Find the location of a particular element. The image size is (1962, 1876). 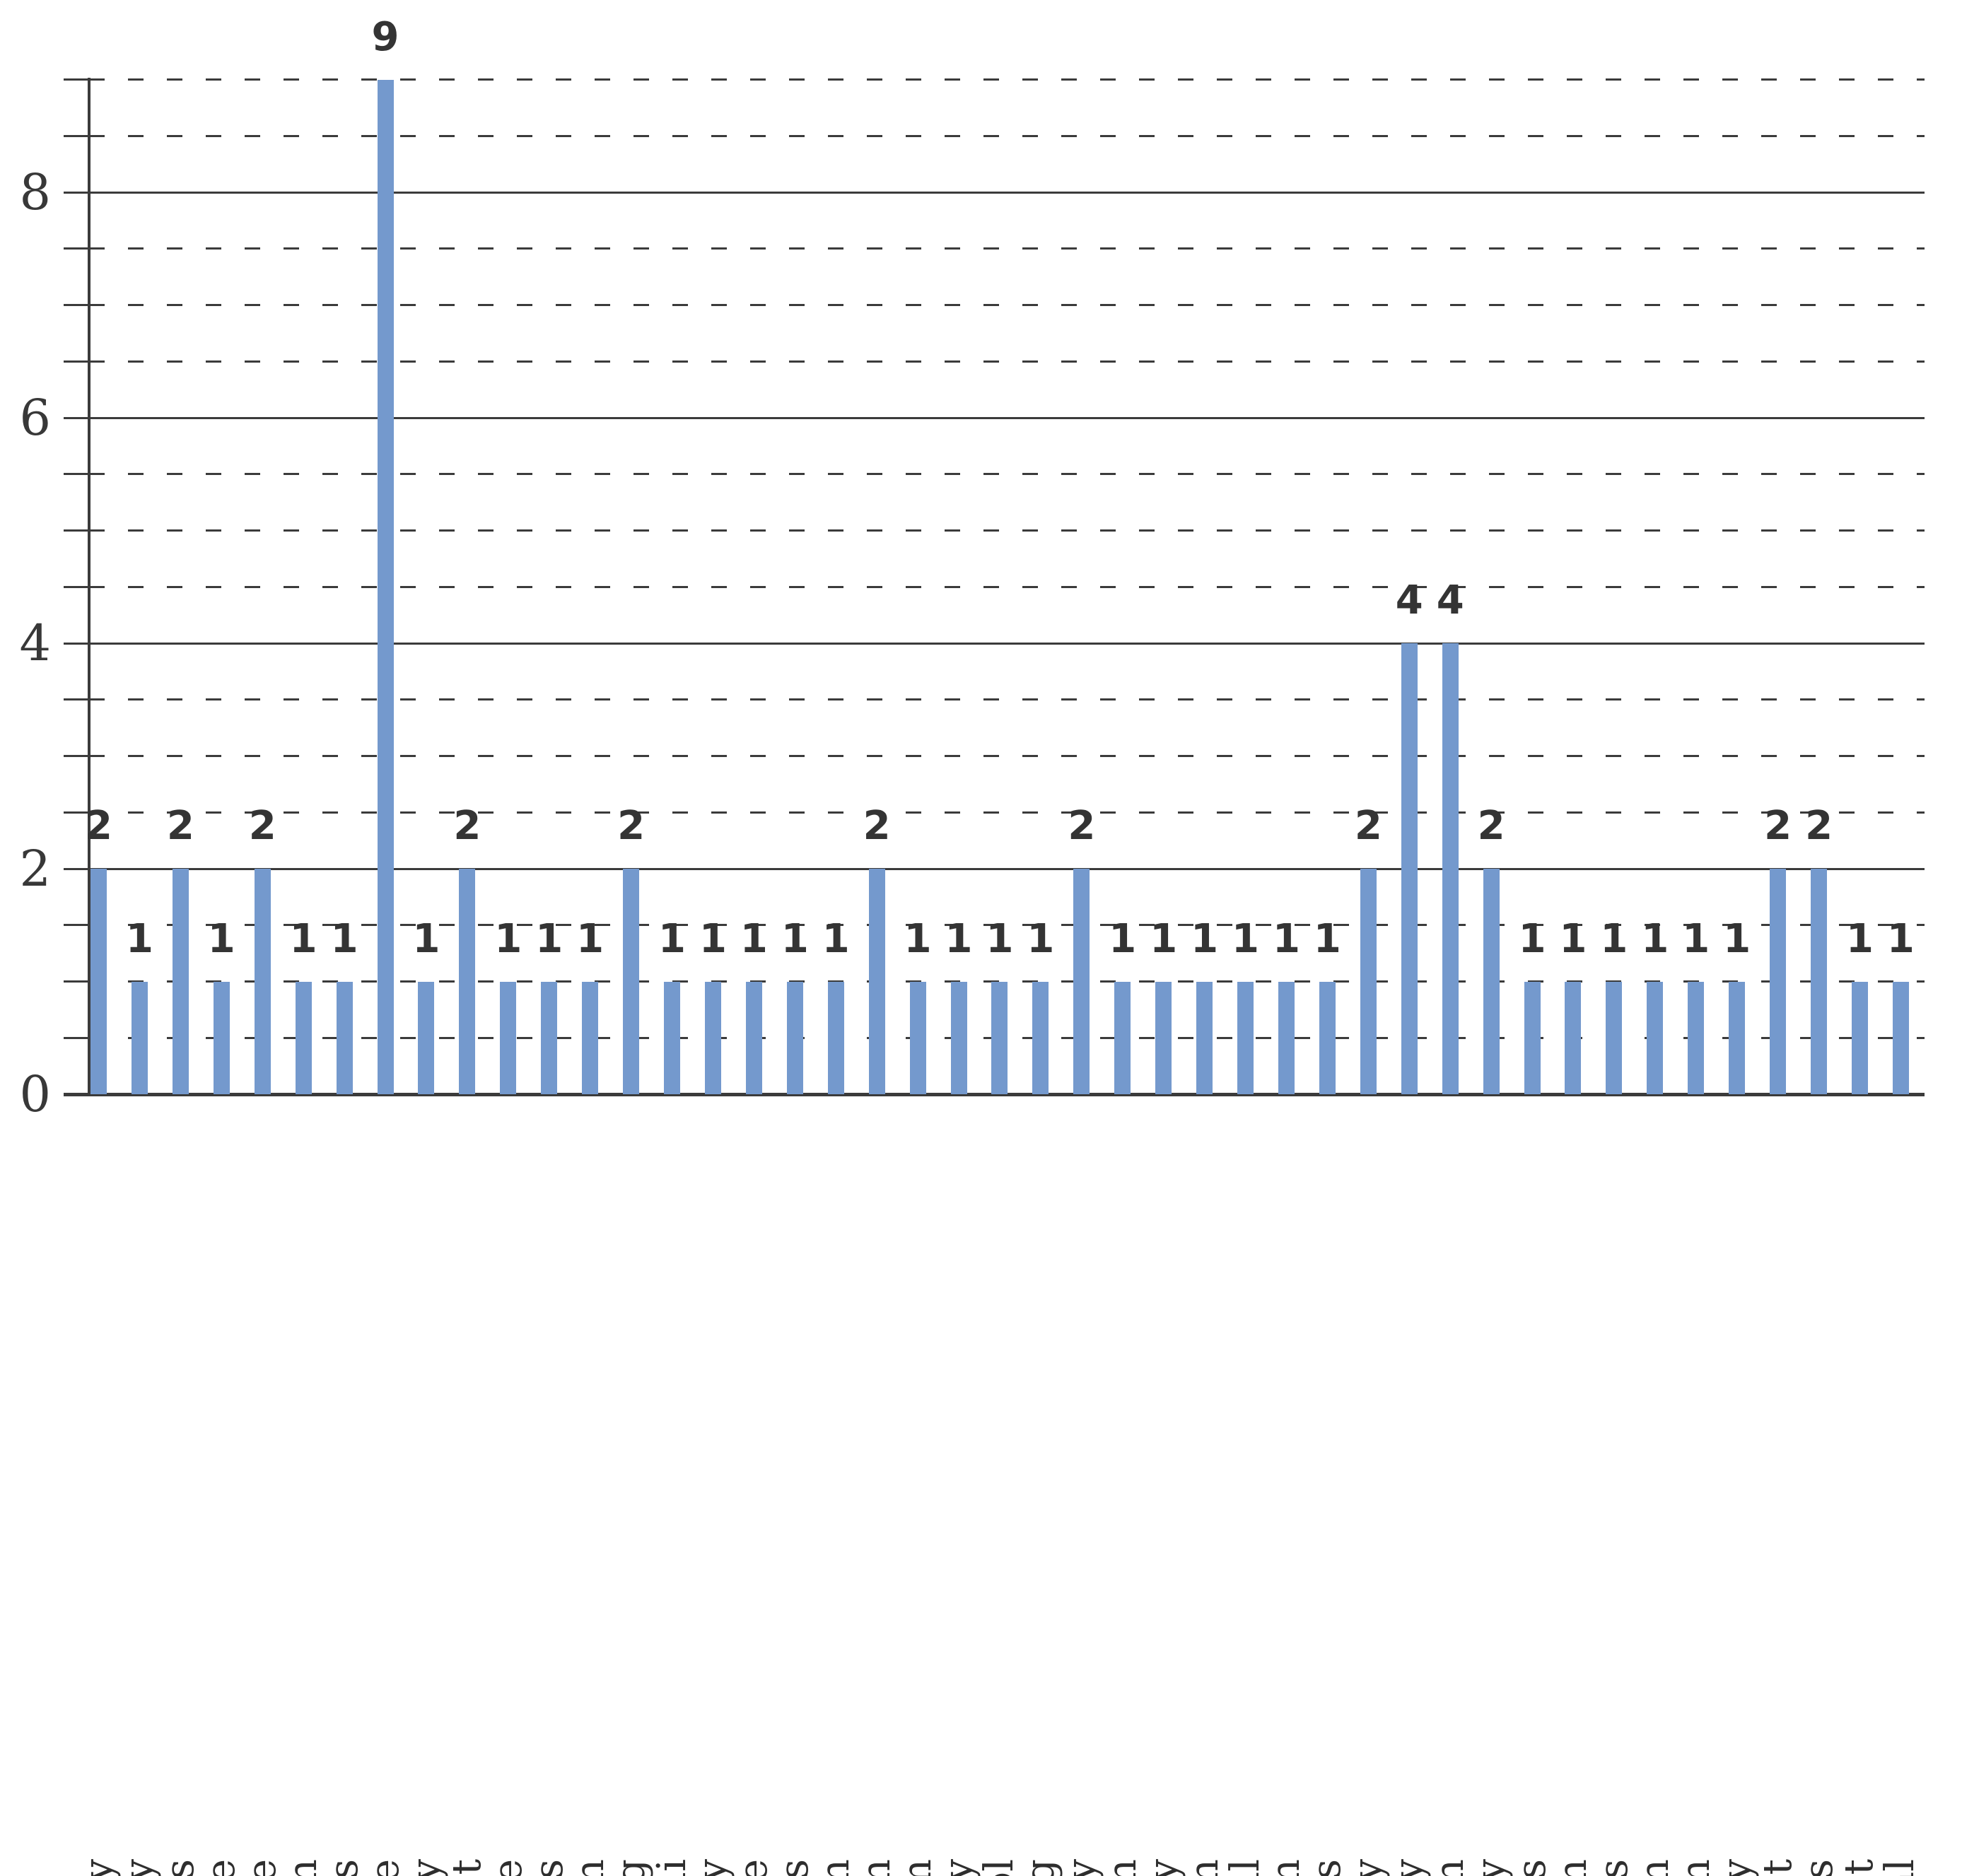

x-category-label: Knowledge is located at coordinates (753, 1867).